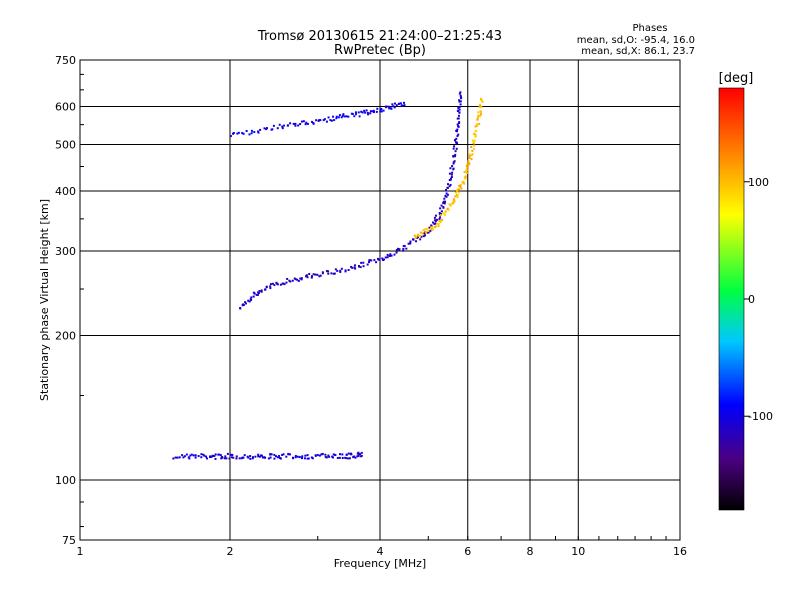 The image size is (800, 600). Describe the element at coordinates (380, 50) in the screenshot. I see `chart-subtitle: RwPretec (Bp)` at that location.